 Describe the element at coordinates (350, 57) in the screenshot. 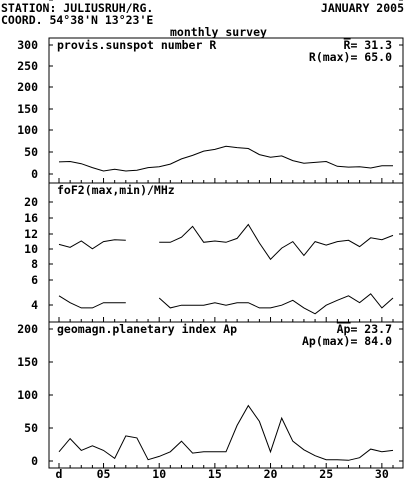

I see `stat-label: R(max)= 65.0` at that location.